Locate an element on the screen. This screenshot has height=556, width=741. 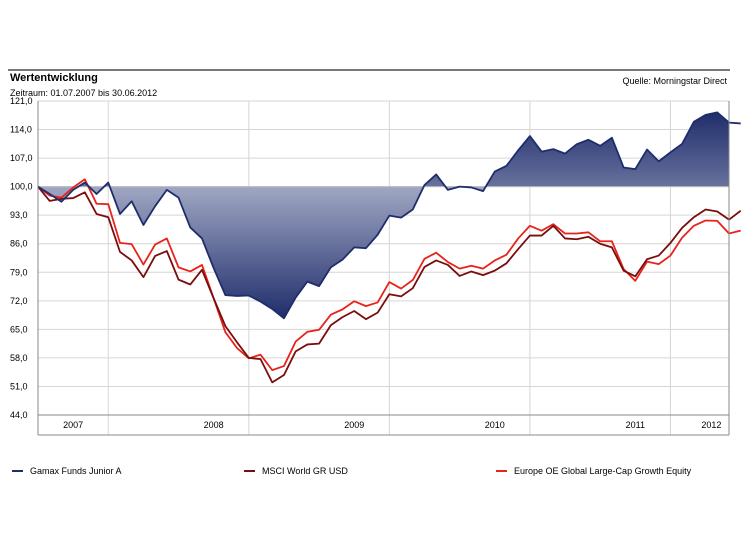
legend-item-msci: MSCI World GR USD is located at coordinates (296, 471).